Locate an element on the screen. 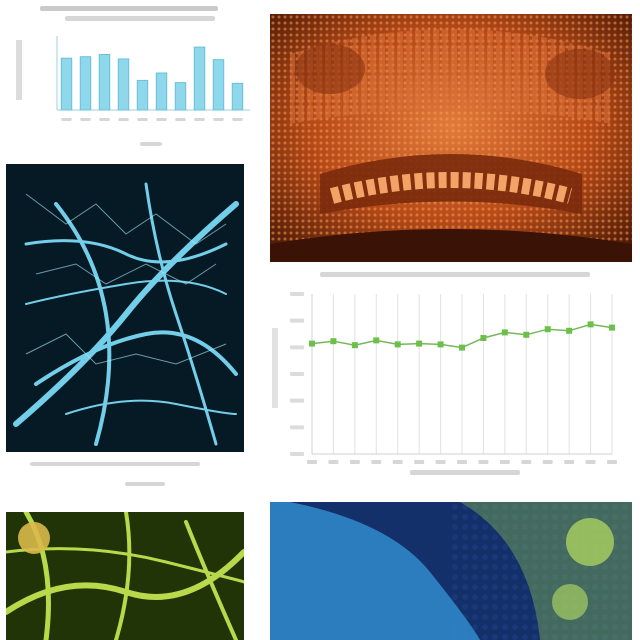 This screenshot has height=640, width=640. blue-tissue-image is located at coordinates (451, 571).